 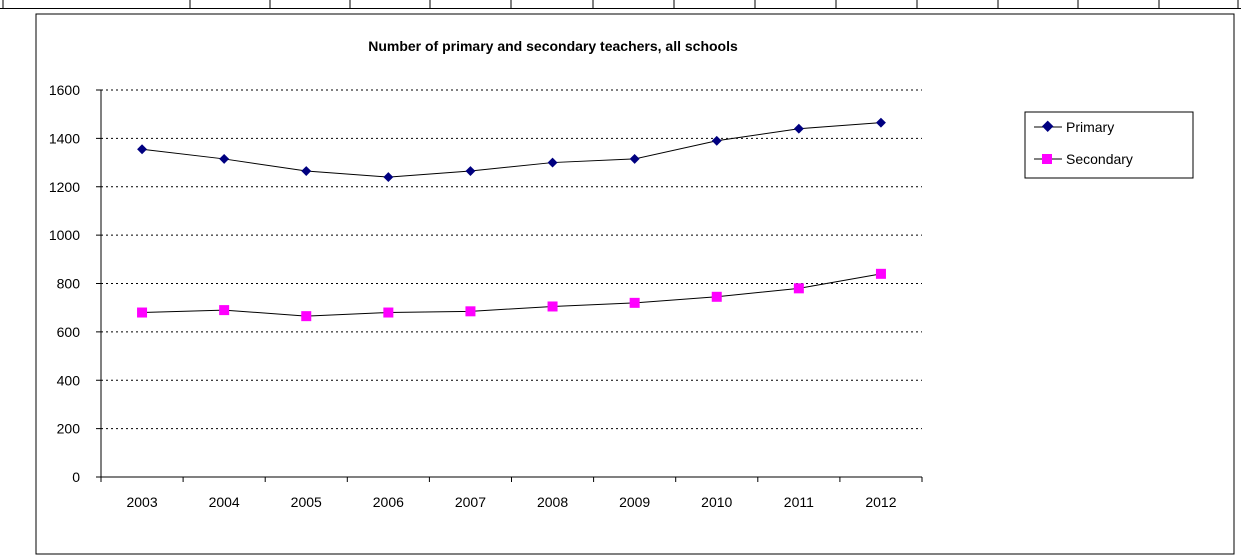 What do you see at coordinates (388, 502) in the screenshot?
I see `x-tick-label: 2006` at bounding box center [388, 502].